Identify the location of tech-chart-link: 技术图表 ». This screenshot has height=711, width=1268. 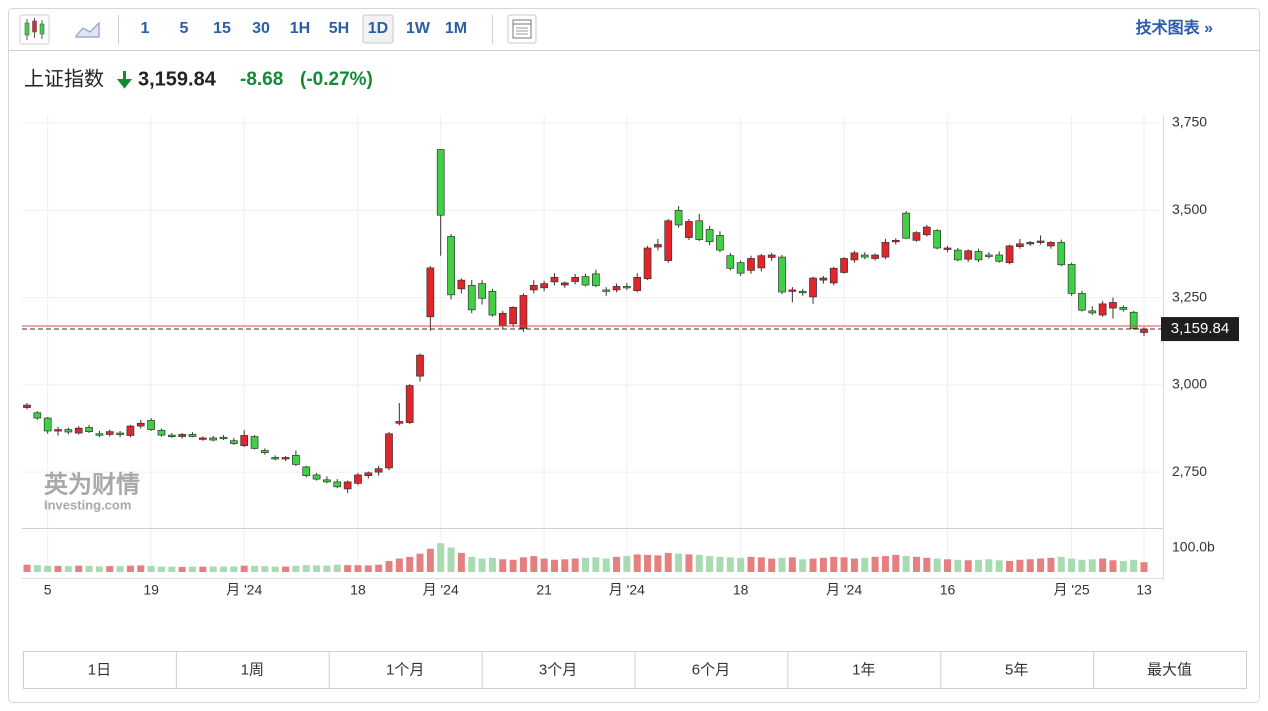
(1174, 27).